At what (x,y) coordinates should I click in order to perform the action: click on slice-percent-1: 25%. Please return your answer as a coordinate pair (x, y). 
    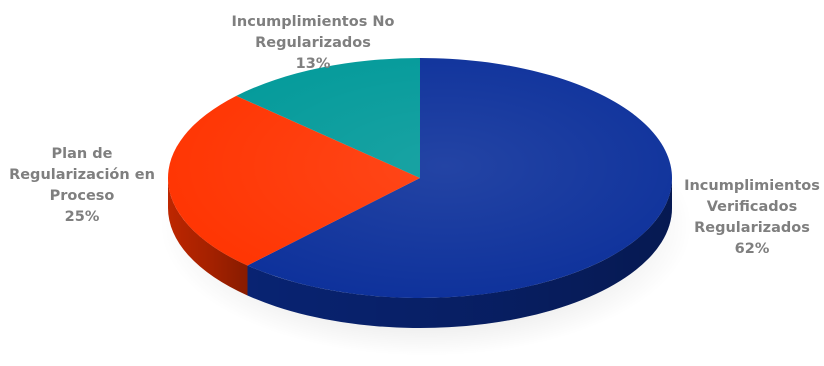
    Looking at the image, I should click on (82, 217).